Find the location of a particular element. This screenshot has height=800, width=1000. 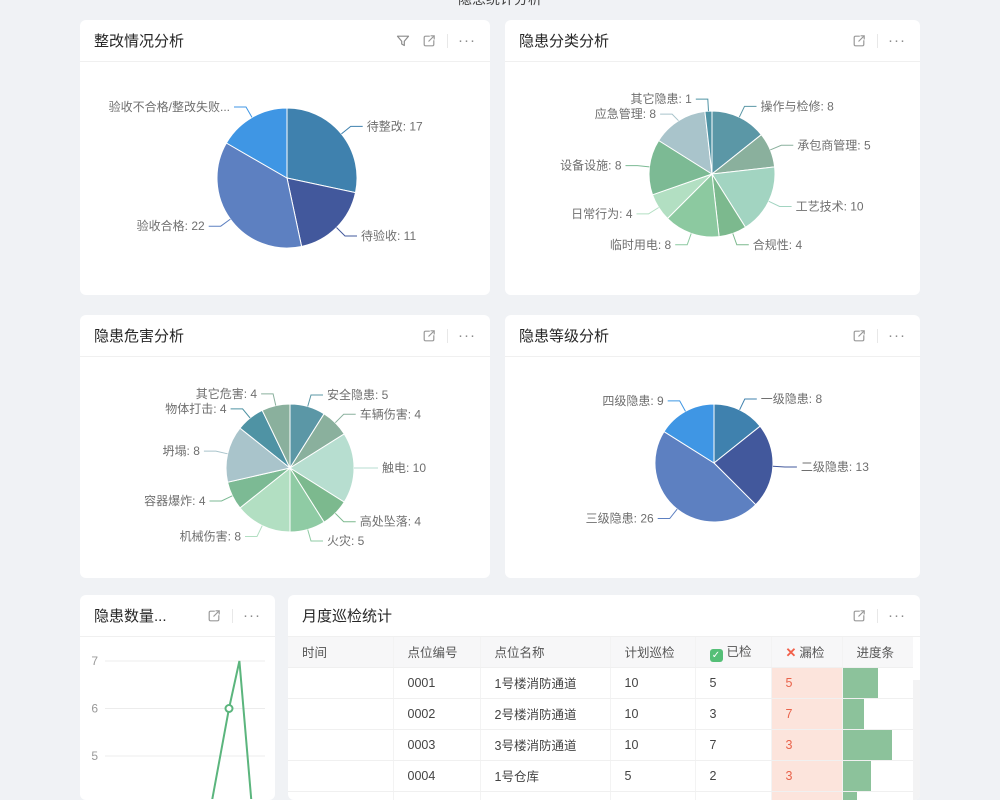

col-point-name: 点位名称 is located at coordinates (545, 652).